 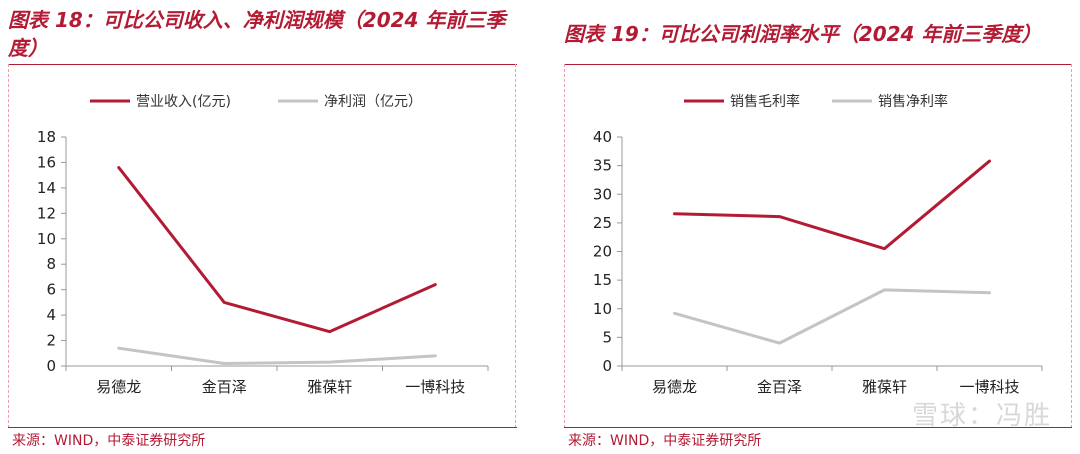 What do you see at coordinates (46, 137) in the screenshot?
I see `y-tick-label: 18` at bounding box center [46, 137].